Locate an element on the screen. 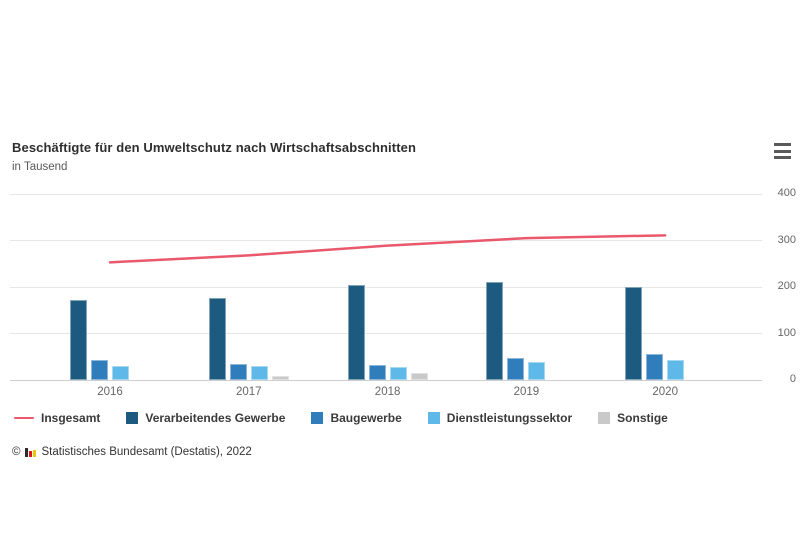 This screenshot has width=810, height=540. x-axis-tick-label: 2020 is located at coordinates (665, 392).